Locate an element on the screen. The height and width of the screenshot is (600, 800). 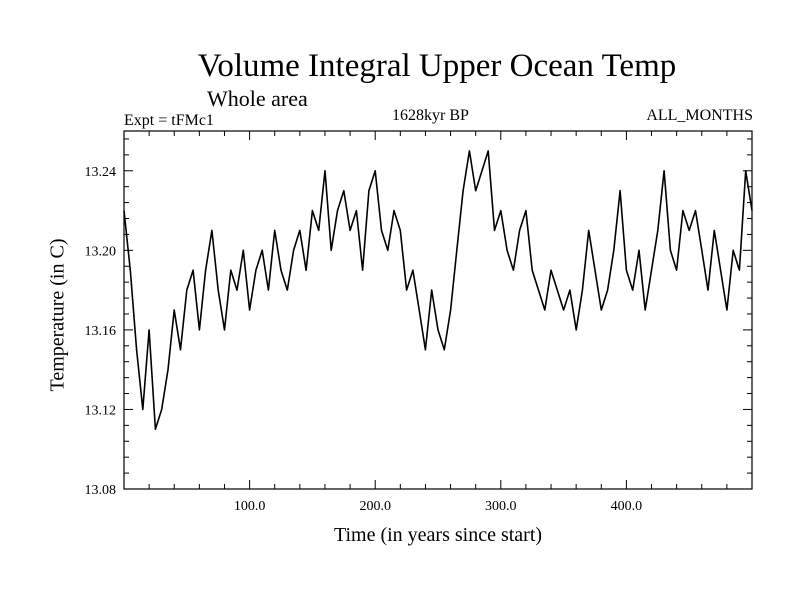
x-tick-label: 300.0 is located at coordinates (501, 506).